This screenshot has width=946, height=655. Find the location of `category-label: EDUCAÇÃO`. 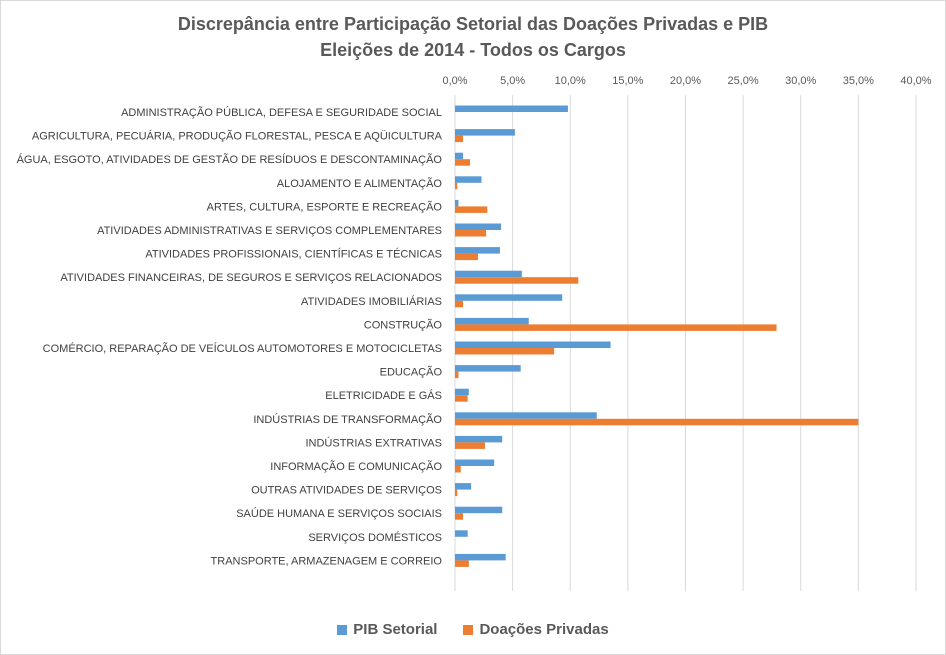

category-label: EDUCAÇÃO is located at coordinates (411, 372).